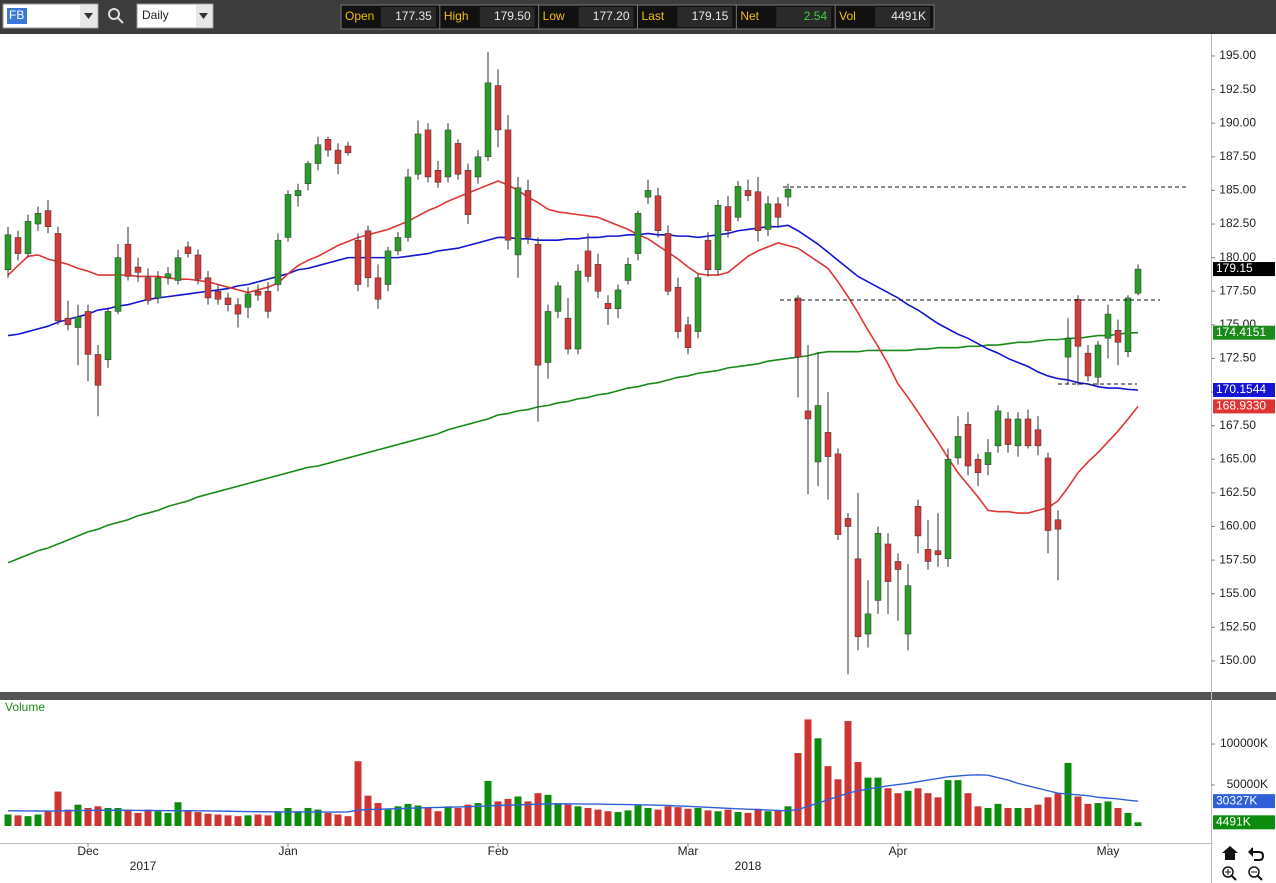  What do you see at coordinates (1237, 89) in the screenshot?
I see `y-tick-label: 192.50` at bounding box center [1237, 89].